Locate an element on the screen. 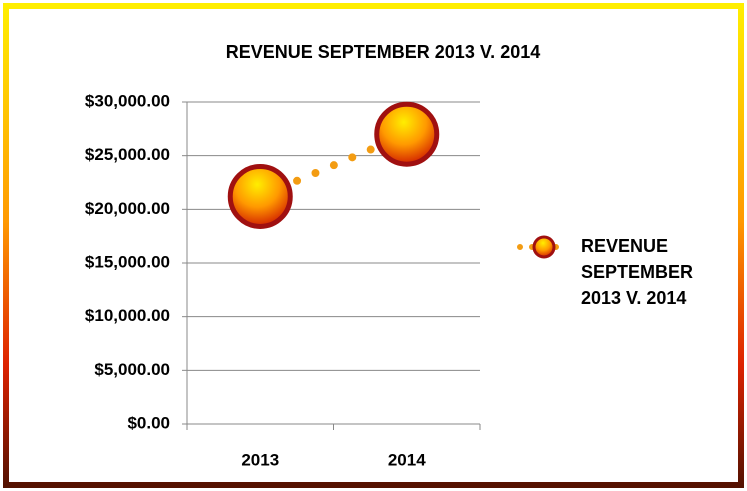 The width and height of the screenshot is (747, 491). chart-title: REVENUE SEPTEMBER 2013 V. 2014 is located at coordinates (383, 52).